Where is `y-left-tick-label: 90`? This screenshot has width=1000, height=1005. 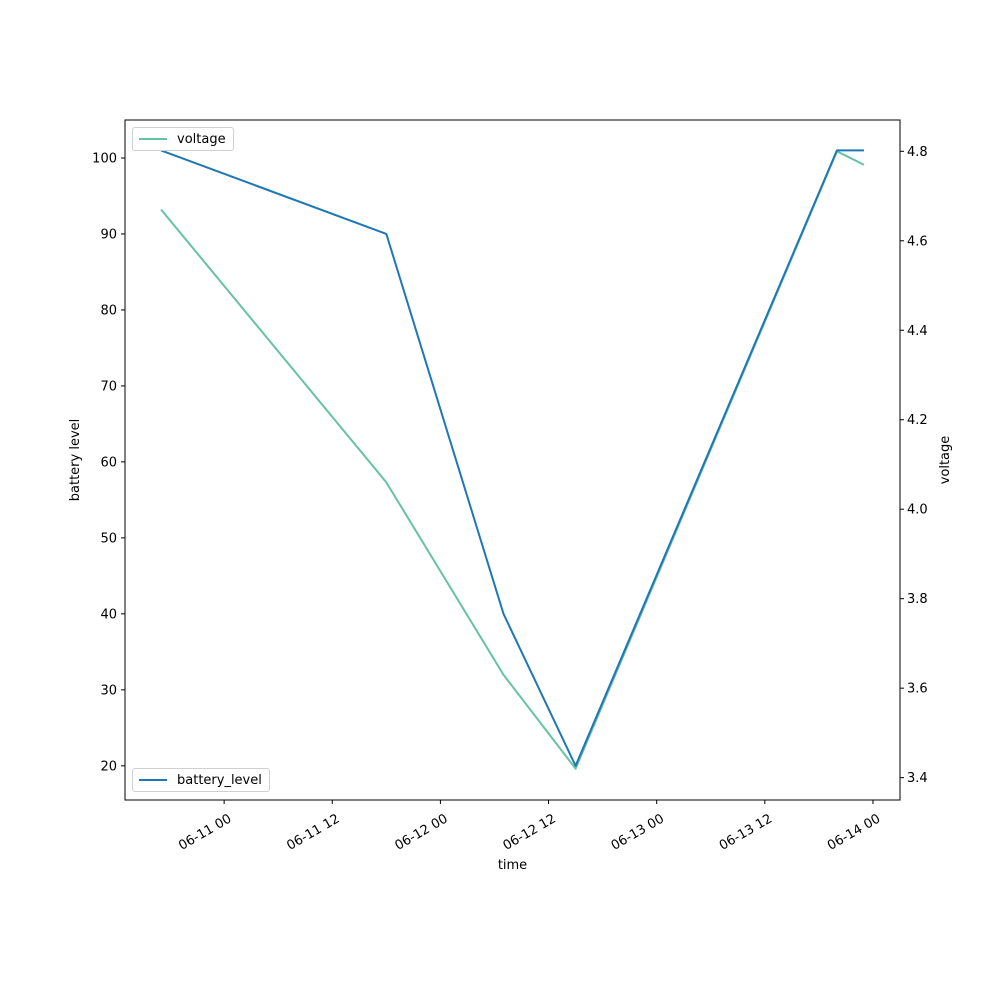 y-left-tick-label: 90 is located at coordinates (108, 234).